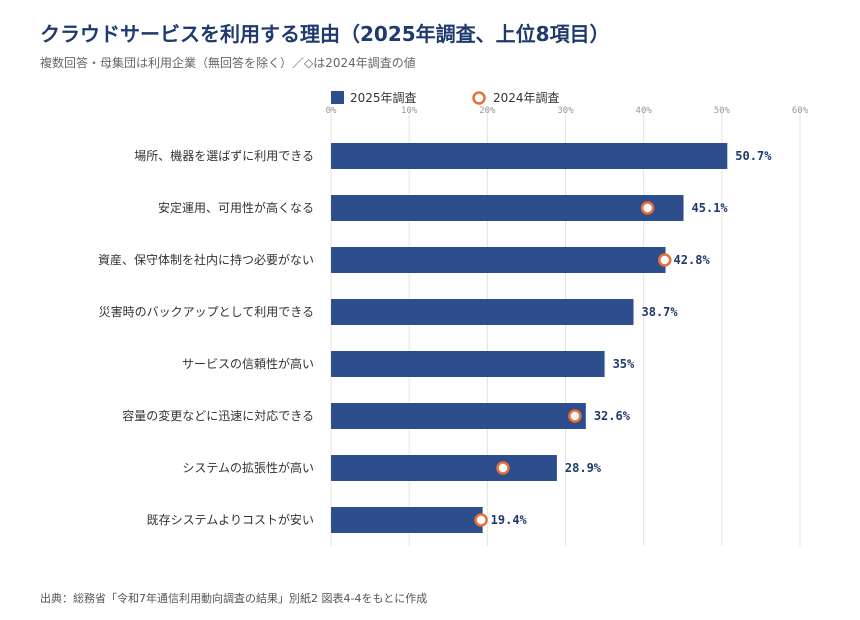 The height and width of the screenshot is (620, 860). Describe the element at coordinates (224, 155) in the screenshot. I see `category-label: 場所、機器を選ばずに利用できる` at that location.